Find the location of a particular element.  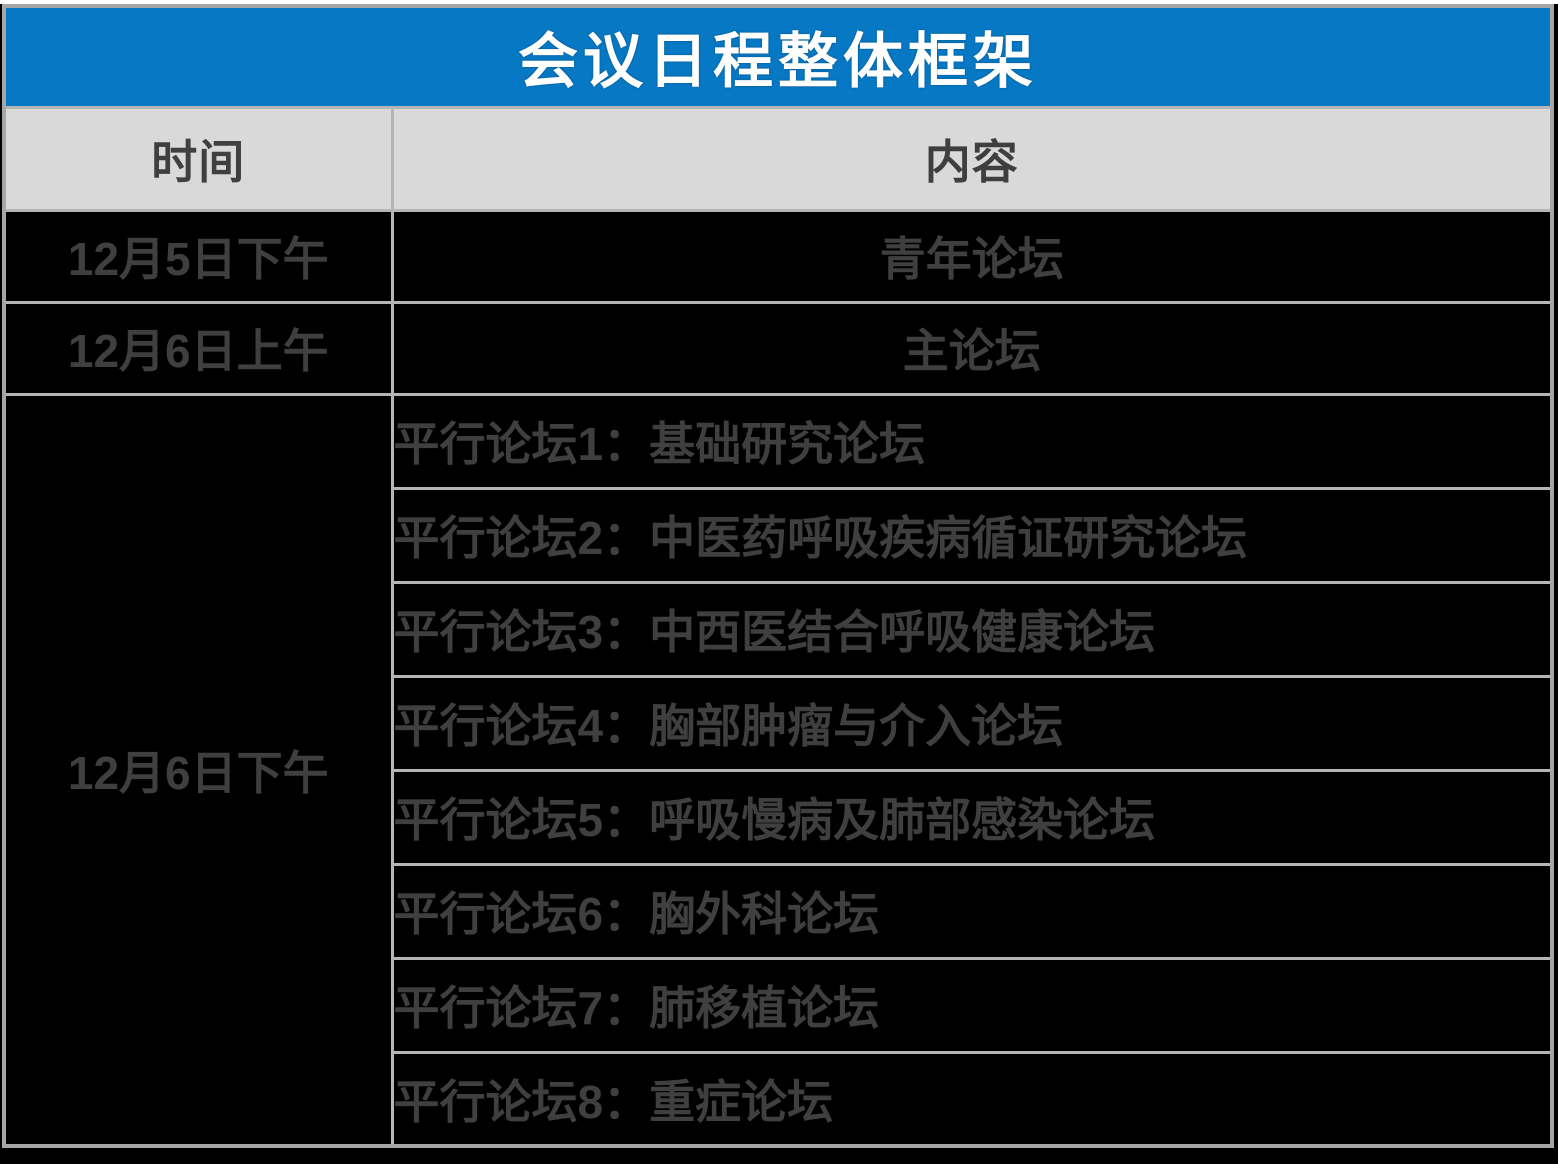

table-row: 平行论坛2：中医药呼吸疾病循证研究论坛 is located at coordinates (779, 535).